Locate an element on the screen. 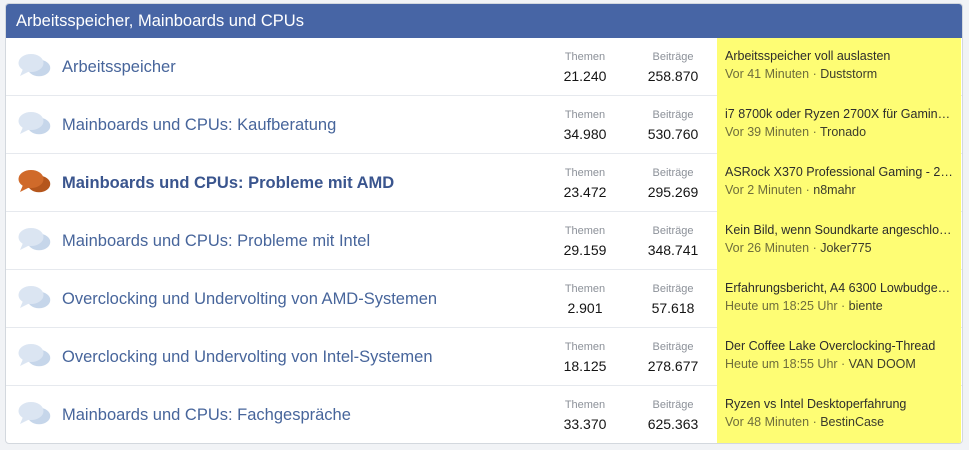 The image size is (969, 450). threads-stat: Themen 29.159 is located at coordinates (585, 242).